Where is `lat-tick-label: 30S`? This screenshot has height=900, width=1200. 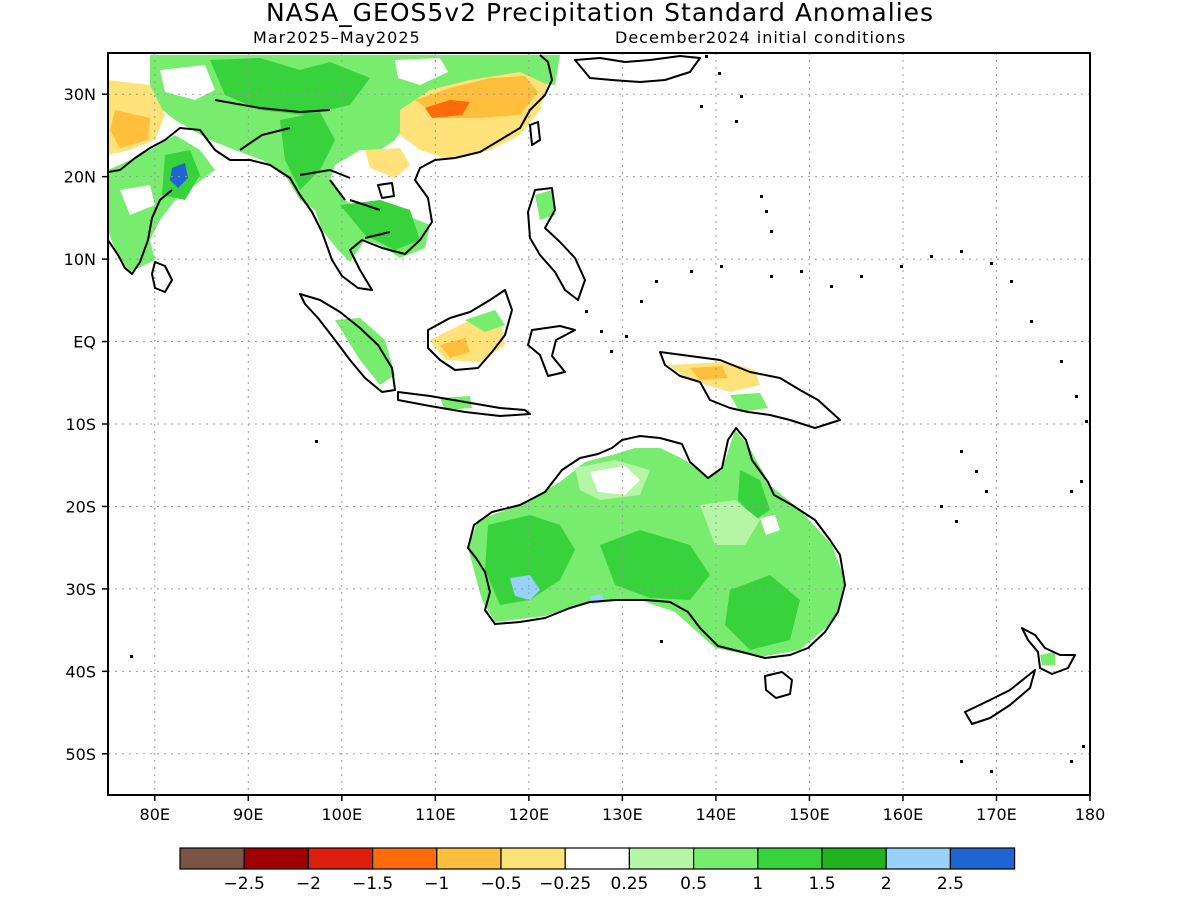
lat-tick-label: 30S is located at coordinates (80, 589).